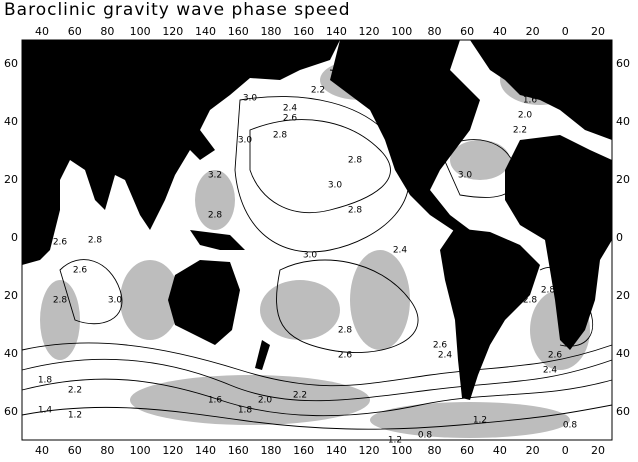 Image resolution: width=638 pixels, height=462 pixels. What do you see at coordinates (238, 450) in the screenshot?
I see `bottom-axis-label: 160` at bounding box center [238, 450].